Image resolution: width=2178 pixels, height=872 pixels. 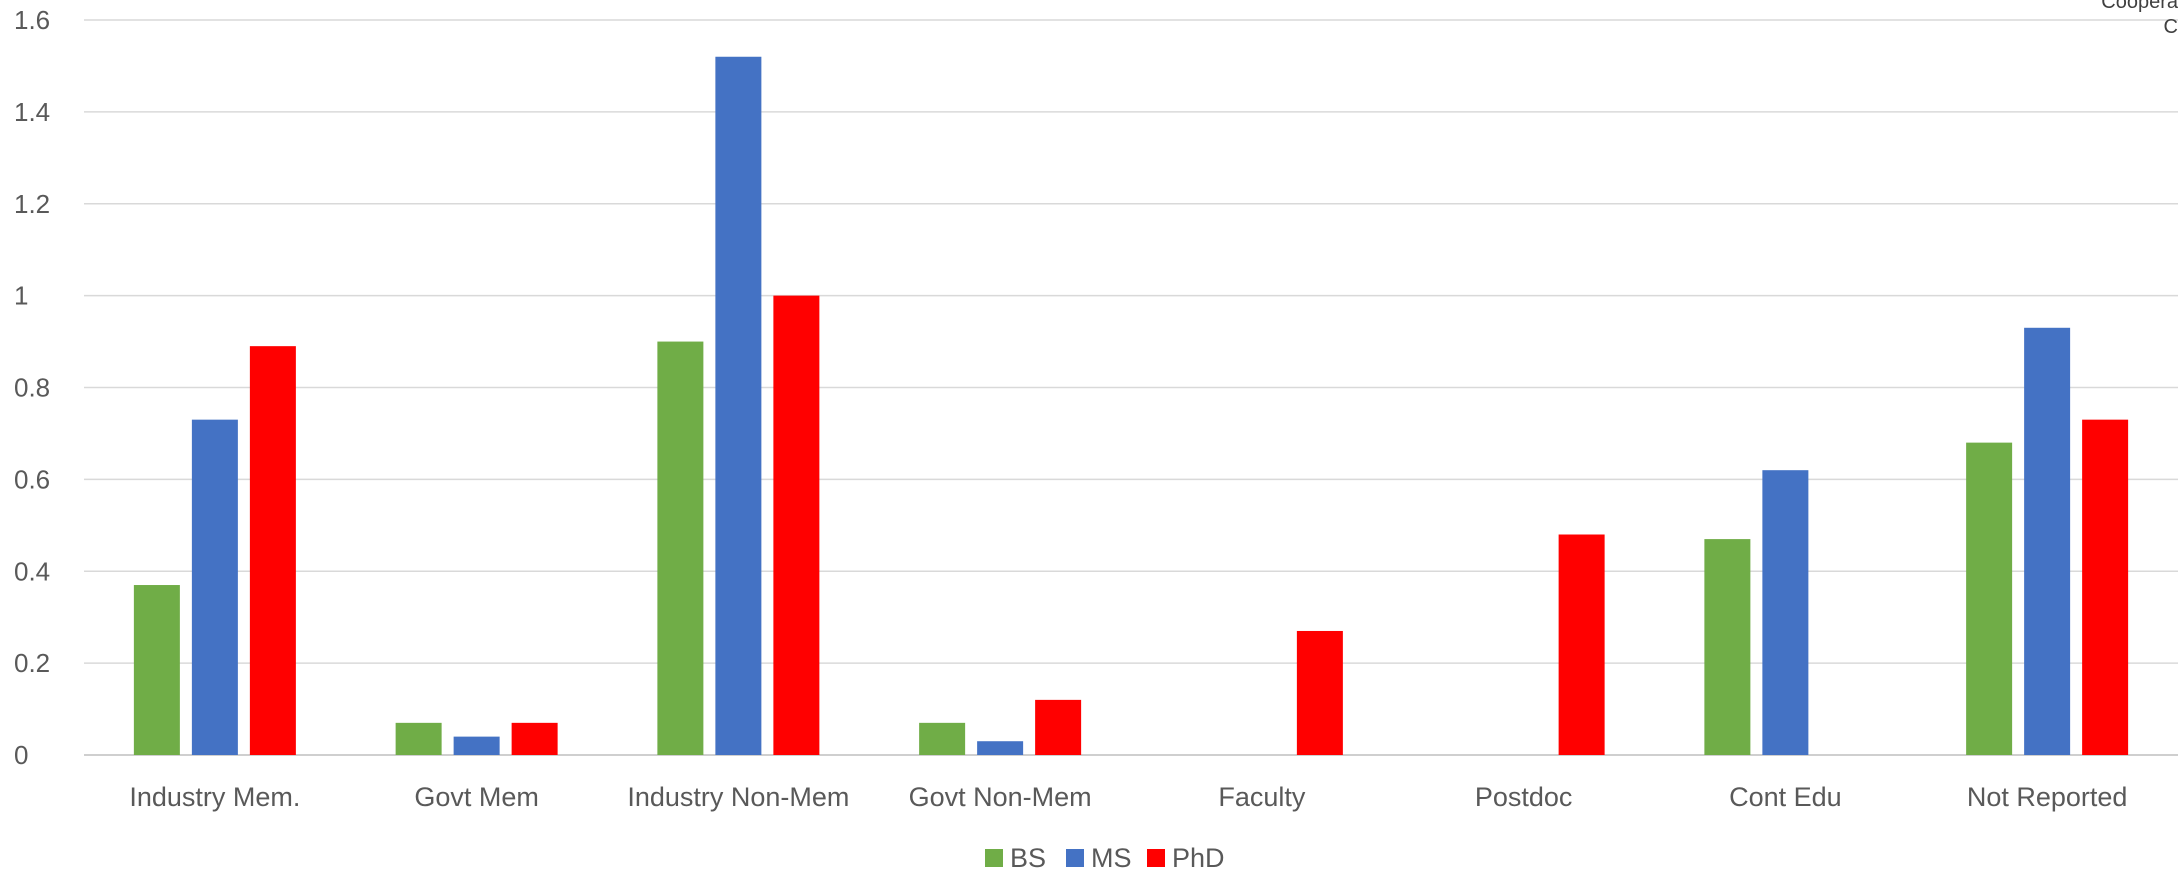 What do you see at coordinates (2171, 27) in the screenshot?
I see `corner-text-line-2: C` at bounding box center [2171, 27].